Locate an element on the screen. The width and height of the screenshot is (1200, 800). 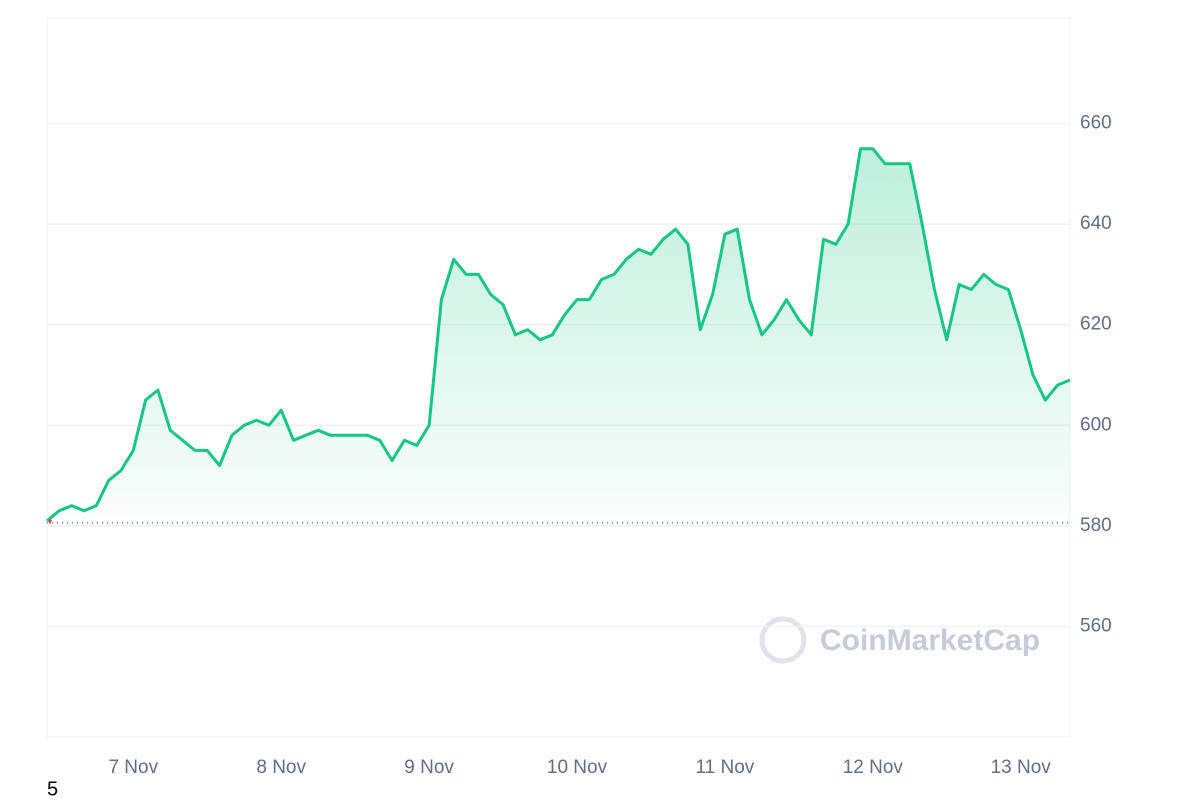
x-tick-label: 9 Nov is located at coordinates (429, 767).